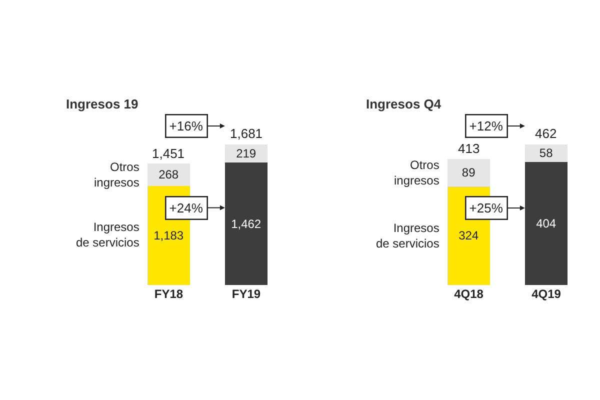 This screenshot has width=600, height=400. What do you see at coordinates (546, 133) in the screenshot?
I see `total-label: 462` at bounding box center [546, 133].